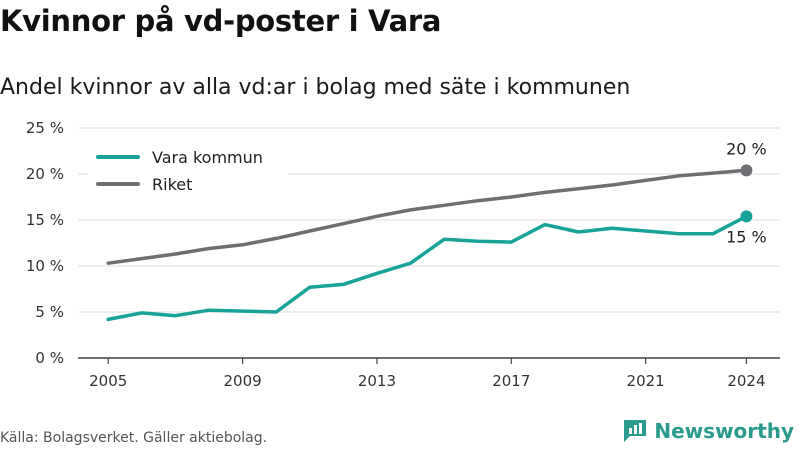  What do you see at coordinates (134, 438) in the screenshot?
I see `source-note: Källa: Bolagsverket. Gäller aktiebolag.` at bounding box center [134, 438].